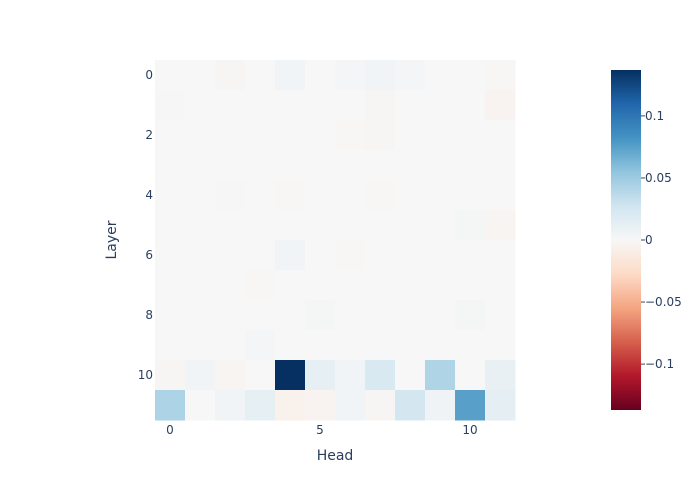 The image size is (700, 500). Describe the element at coordinates (145, 375) in the screenshot. I see `y-tick-label: 10` at that location.